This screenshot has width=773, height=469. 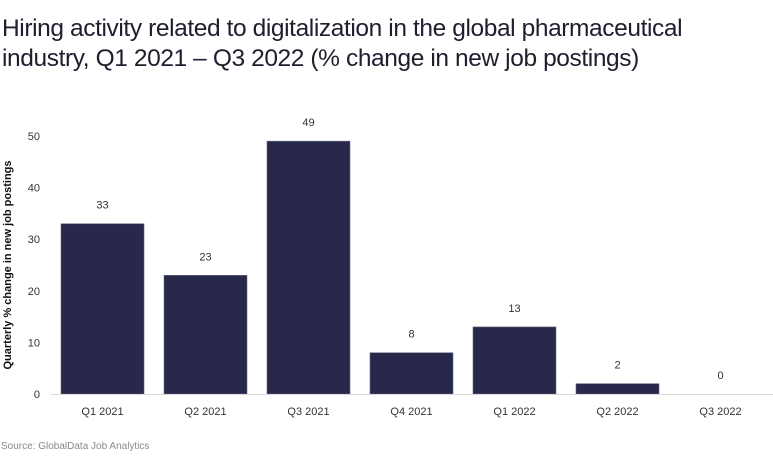 What do you see at coordinates (34, 292) in the screenshot?
I see `y-tick-label: 20` at bounding box center [34, 292].